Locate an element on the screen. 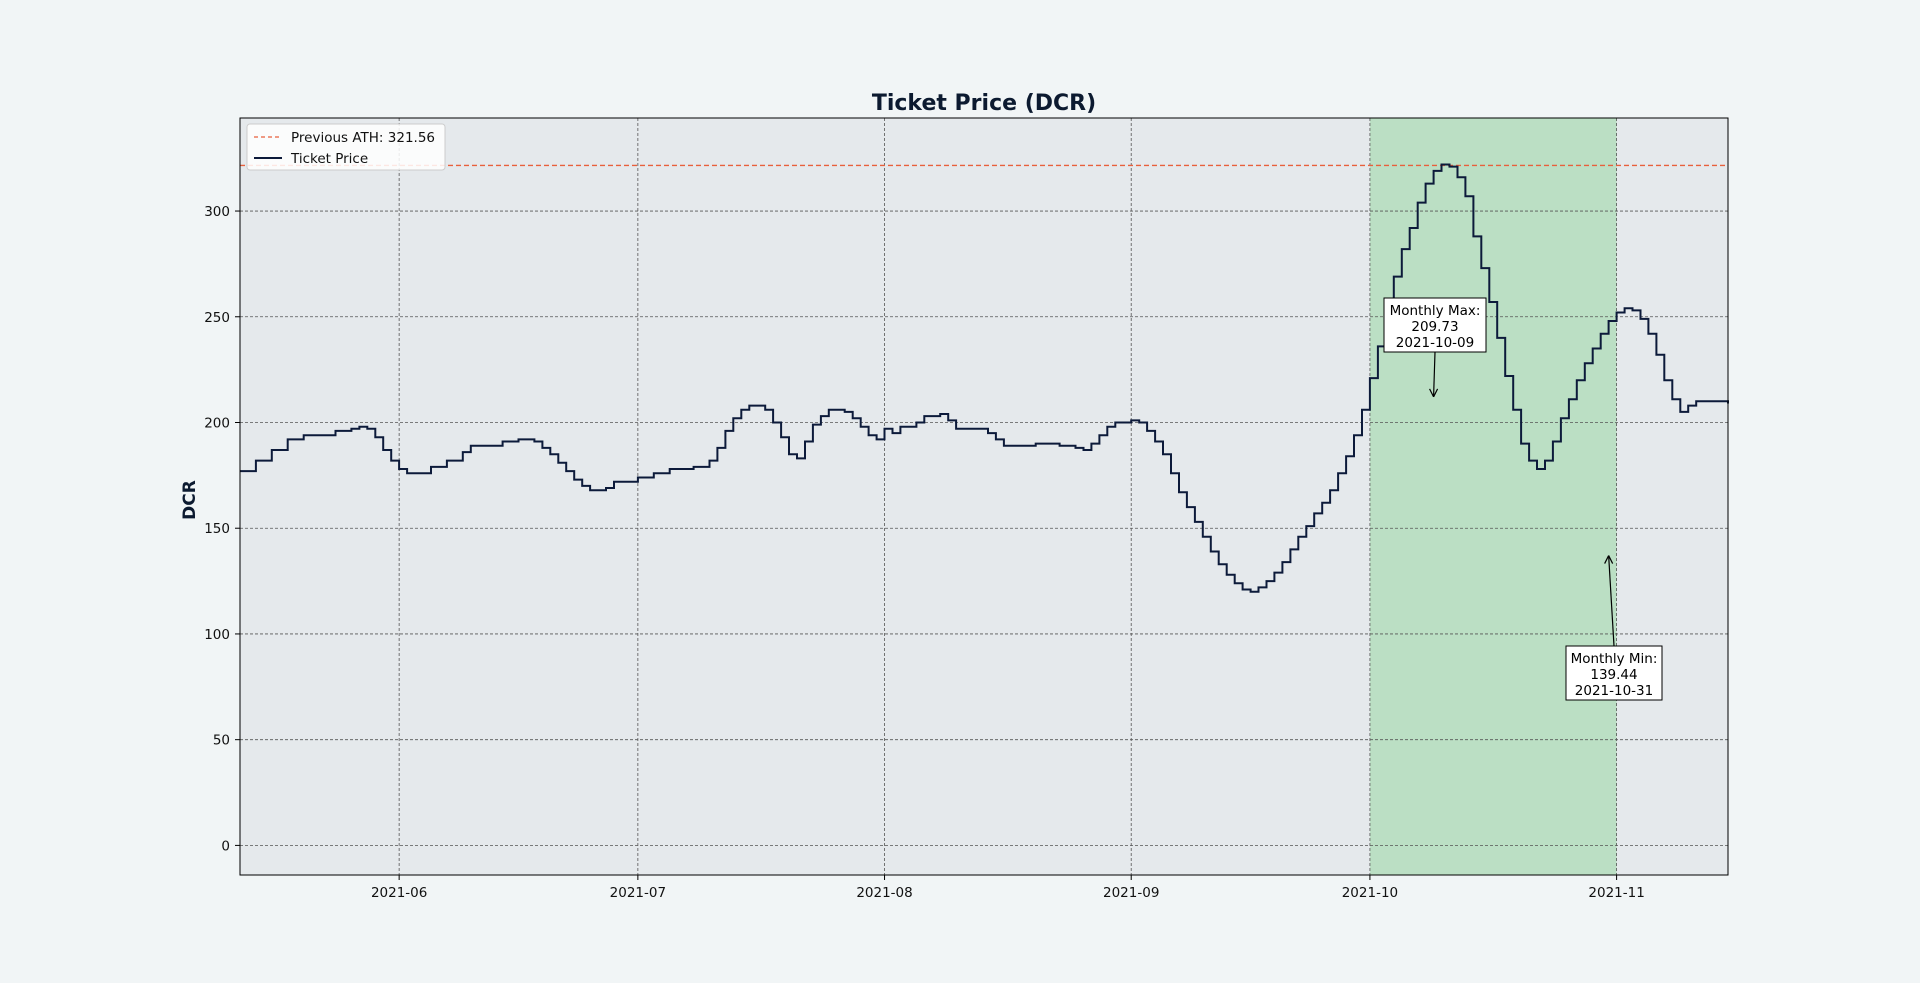 Image resolution: width=1920 pixels, height=983 pixels. legend: Previous ATH: 321.56 Ticket Price is located at coordinates (346, 147).